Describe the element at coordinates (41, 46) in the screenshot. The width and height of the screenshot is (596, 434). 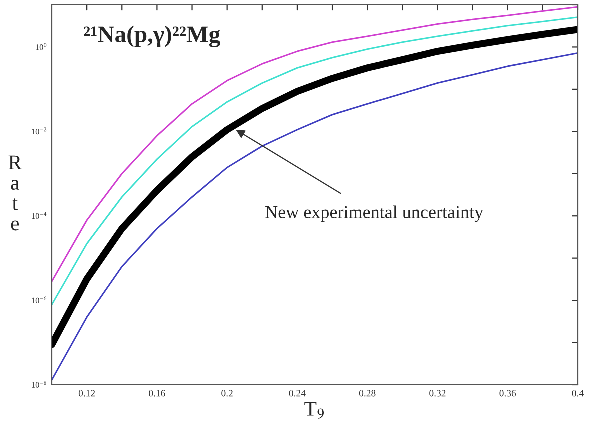
I see `y-tick-label: 10$^{0}$` at that location.